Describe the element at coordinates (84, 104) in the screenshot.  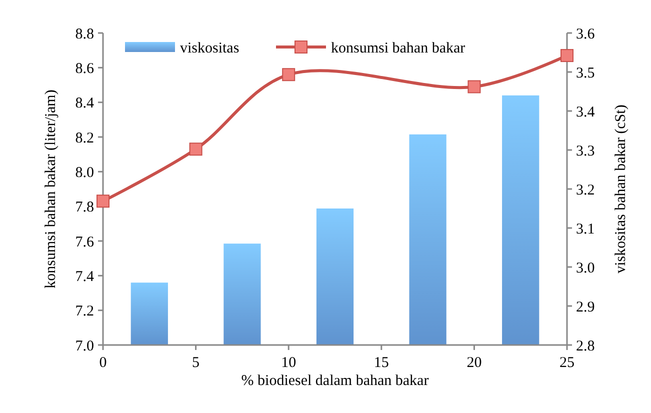
I see `y-tick-label: 8.4` at that location.